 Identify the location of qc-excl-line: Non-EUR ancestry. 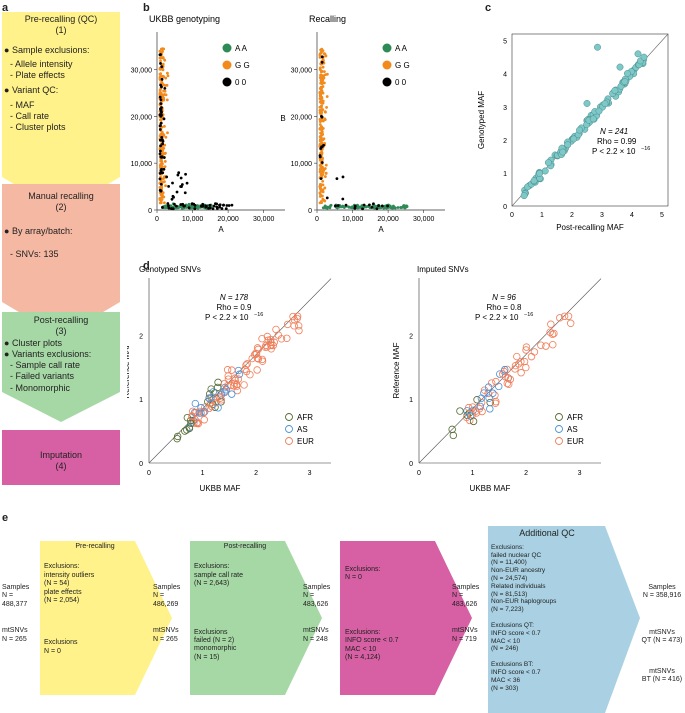
(518, 571).